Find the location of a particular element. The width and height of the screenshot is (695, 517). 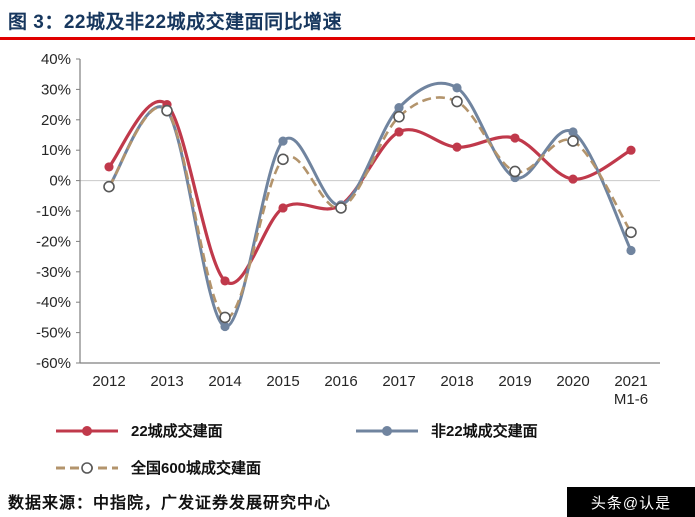

x-tick-label: 2014 is located at coordinates (224, 381).